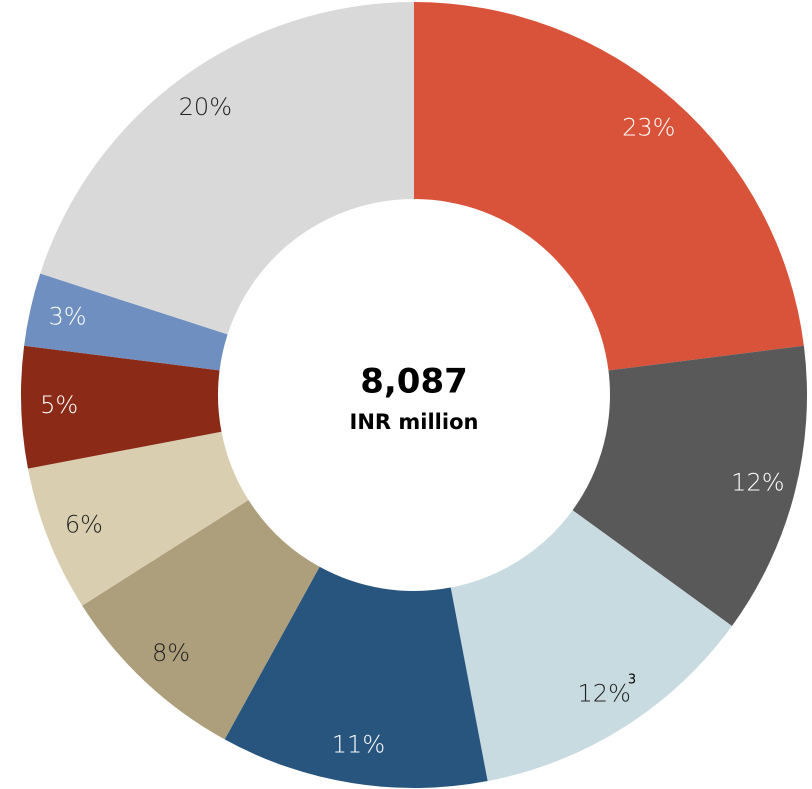  I want to click on slice-label: 8%, so click(171, 653).